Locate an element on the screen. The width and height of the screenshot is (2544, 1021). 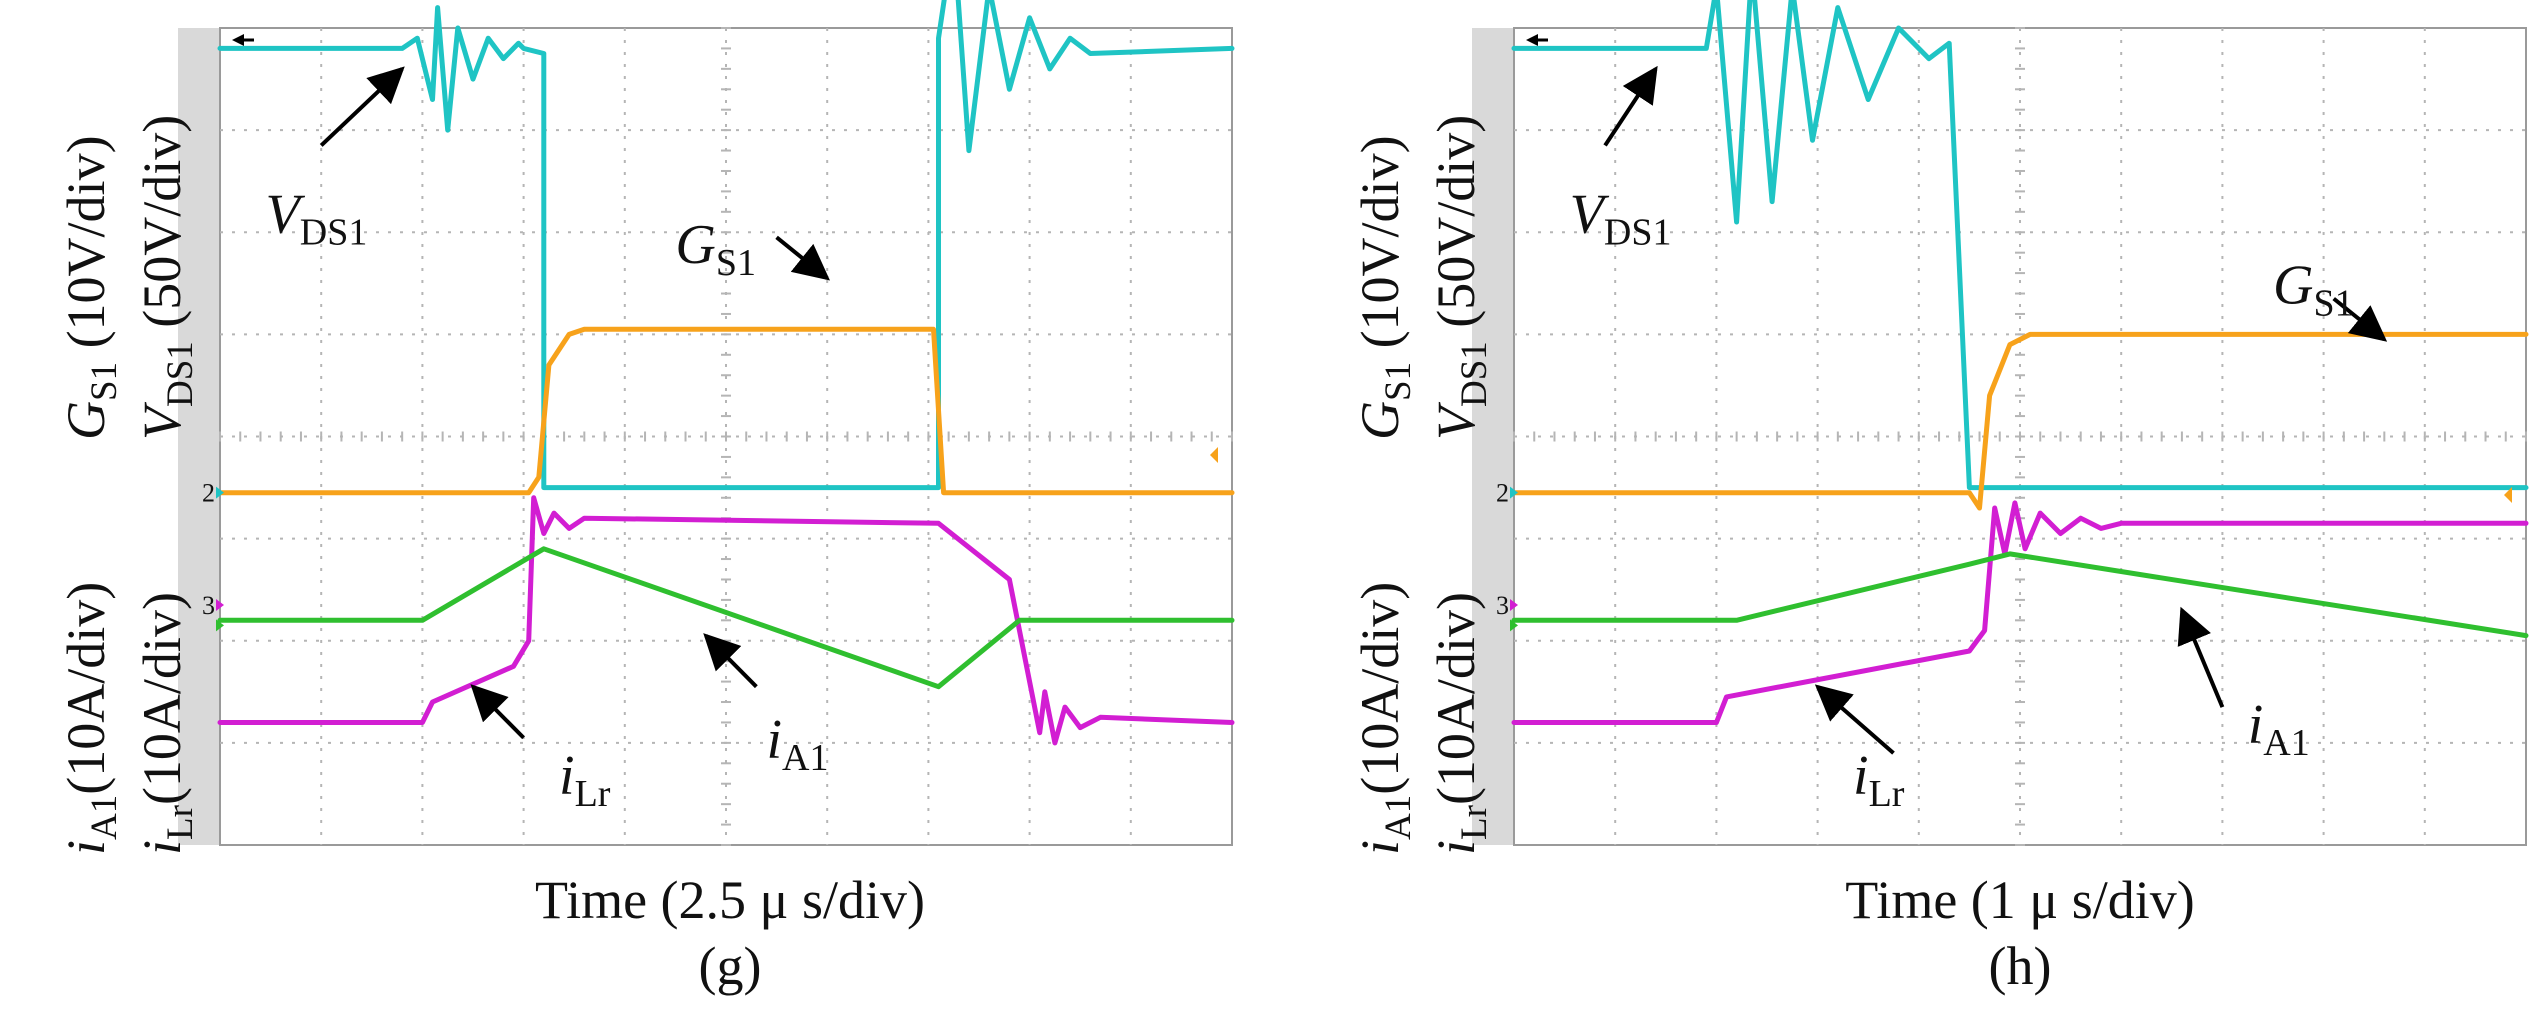
annotation-group is located at coordinates (575, 403).